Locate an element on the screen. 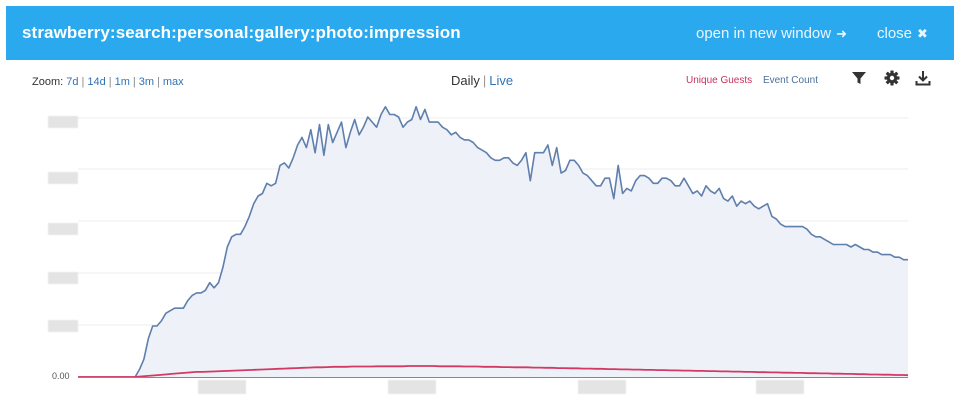 Image resolution: width=960 pixels, height=402 pixels. view-daily: Daily is located at coordinates (465, 80).